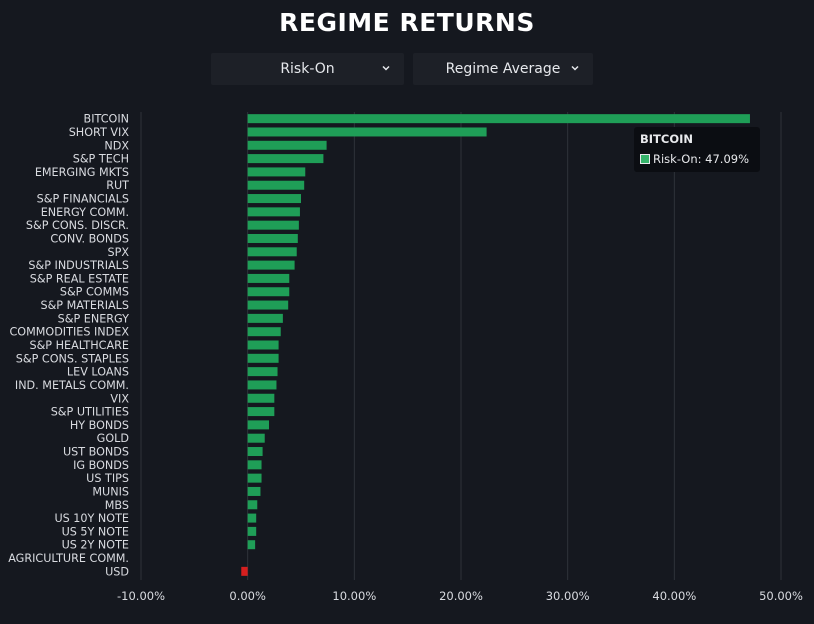  What do you see at coordinates (106, 119) in the screenshot?
I see `category-label: BITCOIN` at bounding box center [106, 119].